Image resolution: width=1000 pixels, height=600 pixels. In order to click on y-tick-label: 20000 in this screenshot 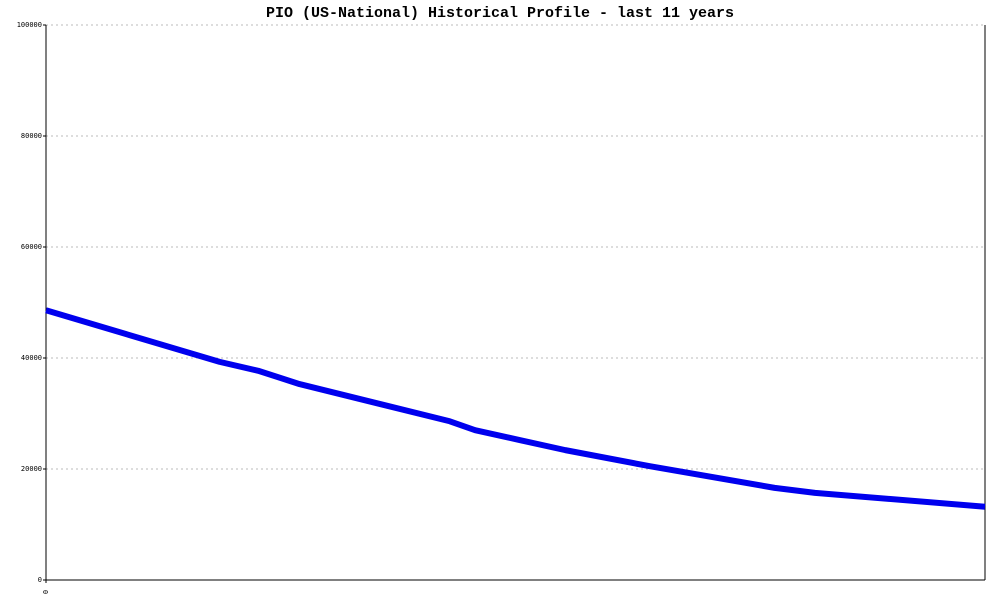, I will do `click(31, 469)`.